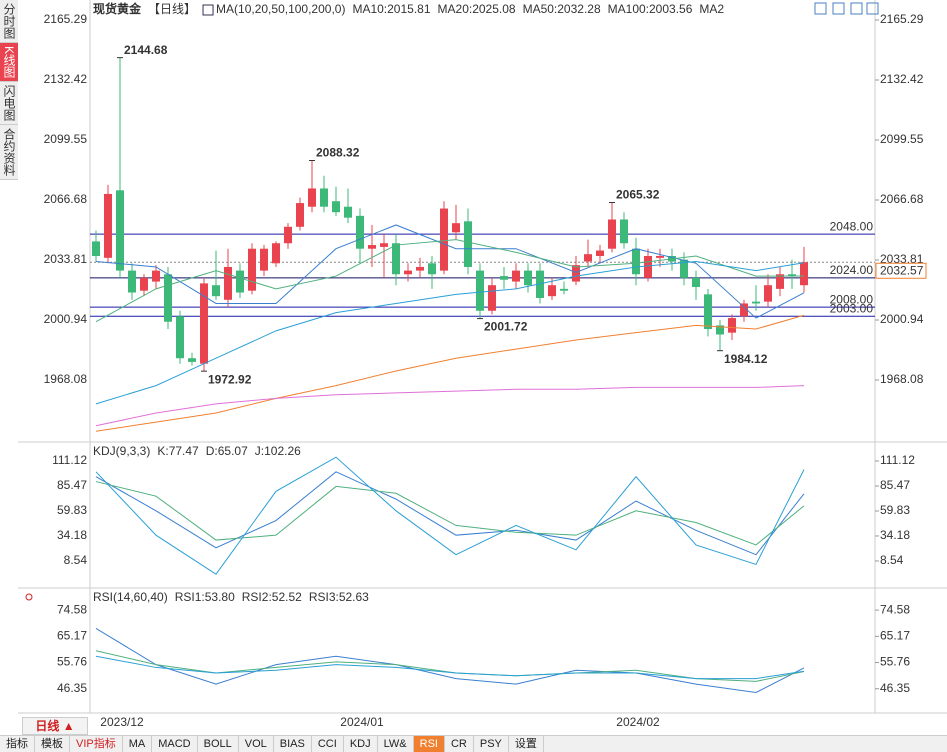 This screenshot has width=947, height=752. What do you see at coordinates (117, 8) in the screenshot?
I see `legend-entry: 现货黄金` at bounding box center [117, 8].